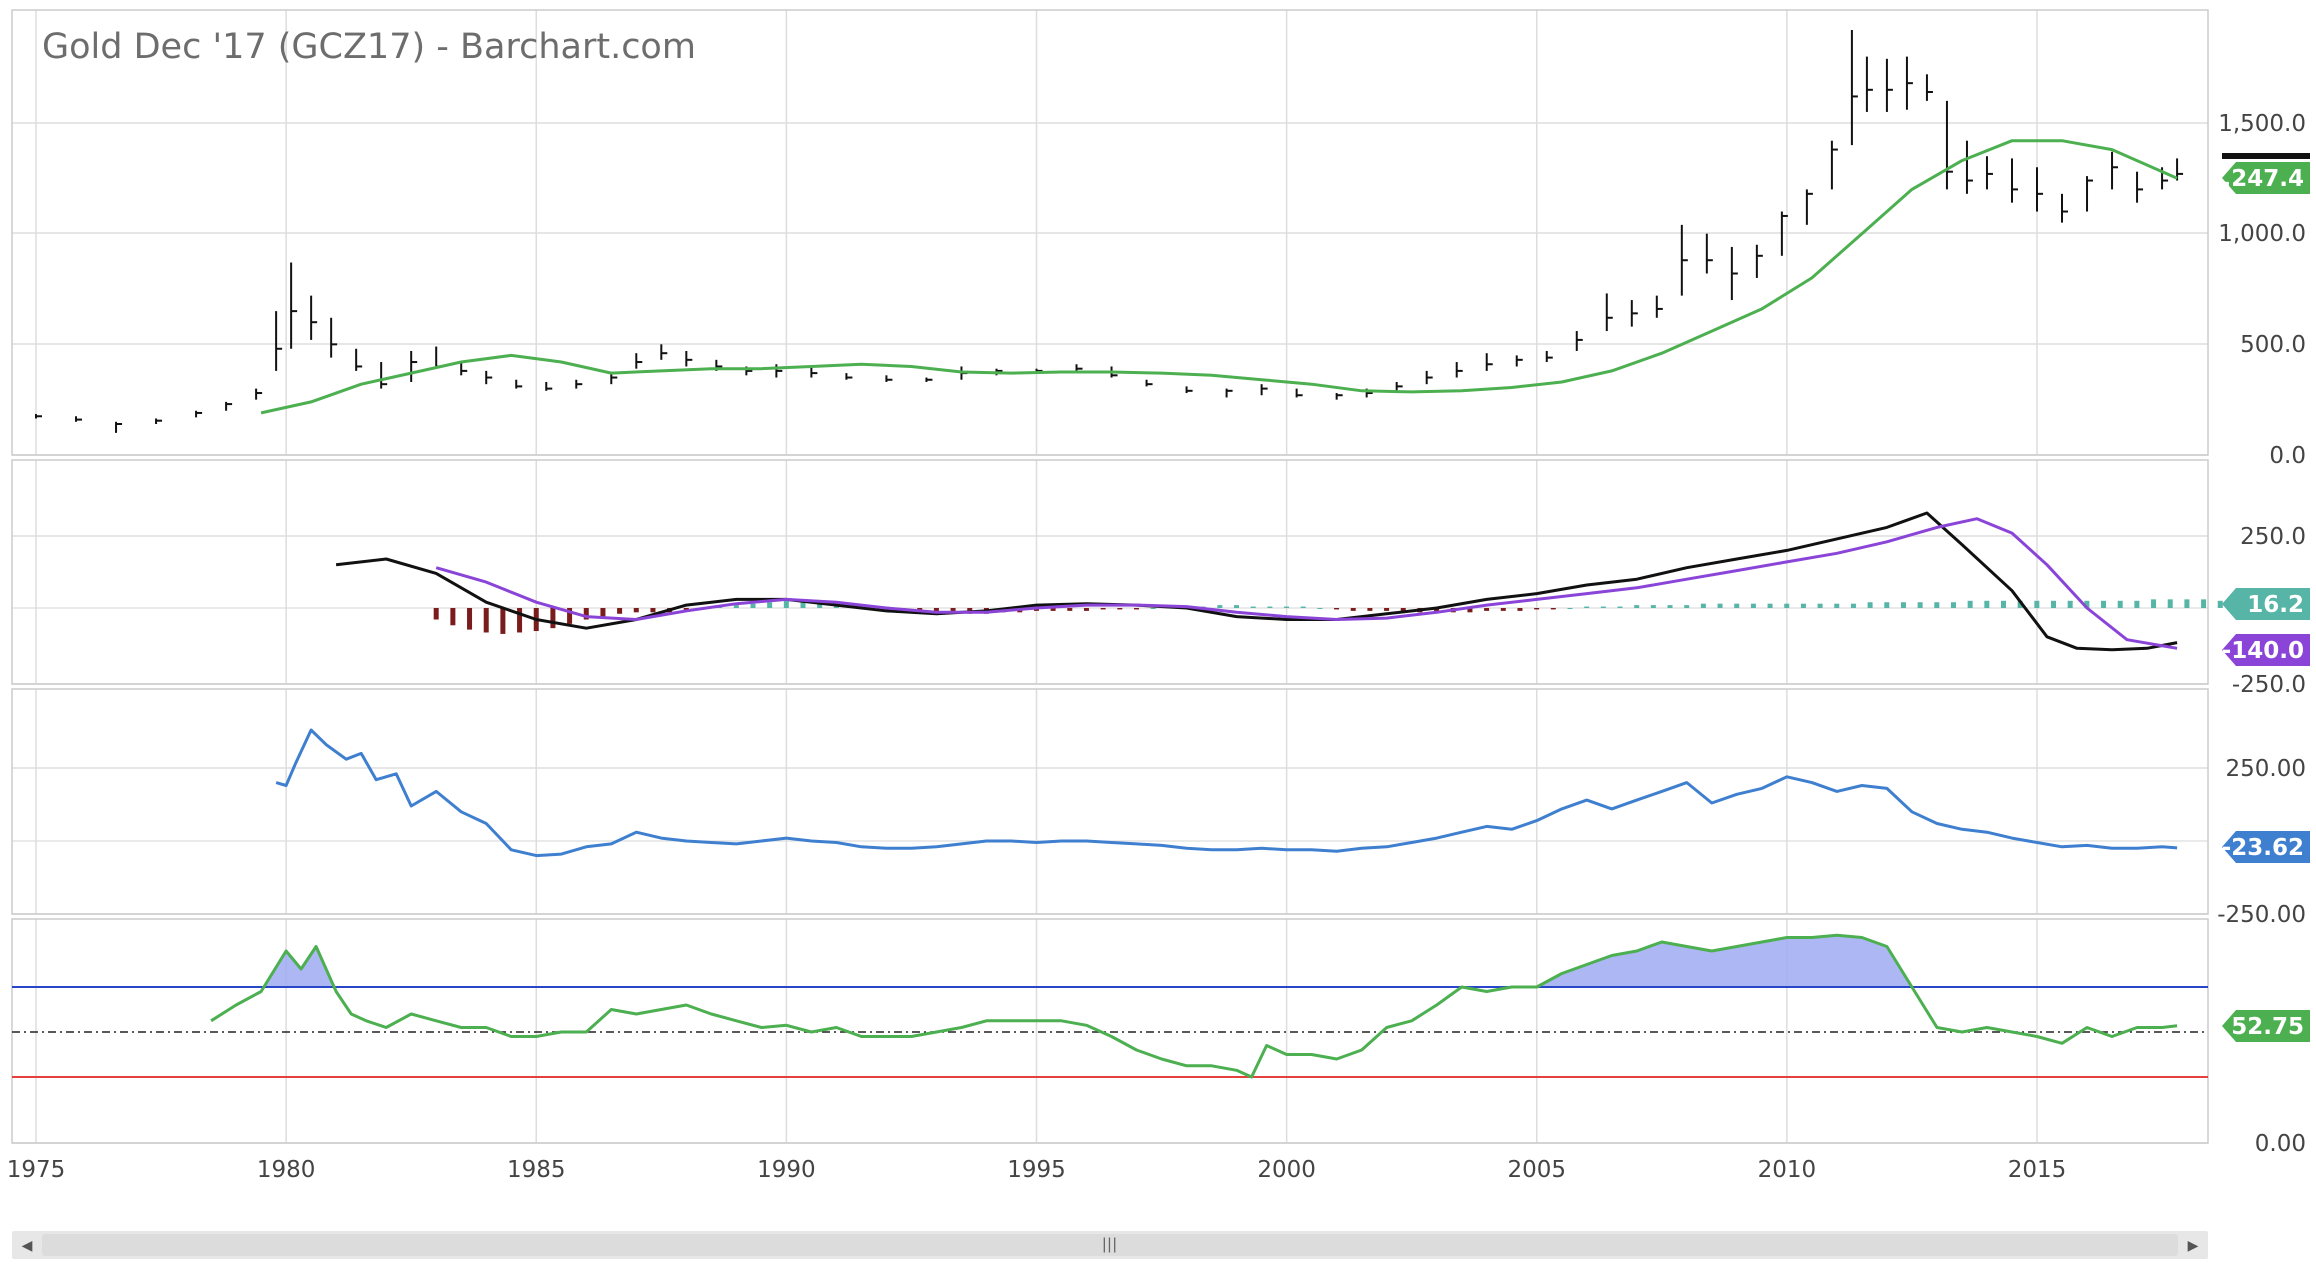 Image resolution: width=2316 pixels, height=1281 pixels. I want to click on price-last-badge-text: 1,247.4, so click(2256, 179).